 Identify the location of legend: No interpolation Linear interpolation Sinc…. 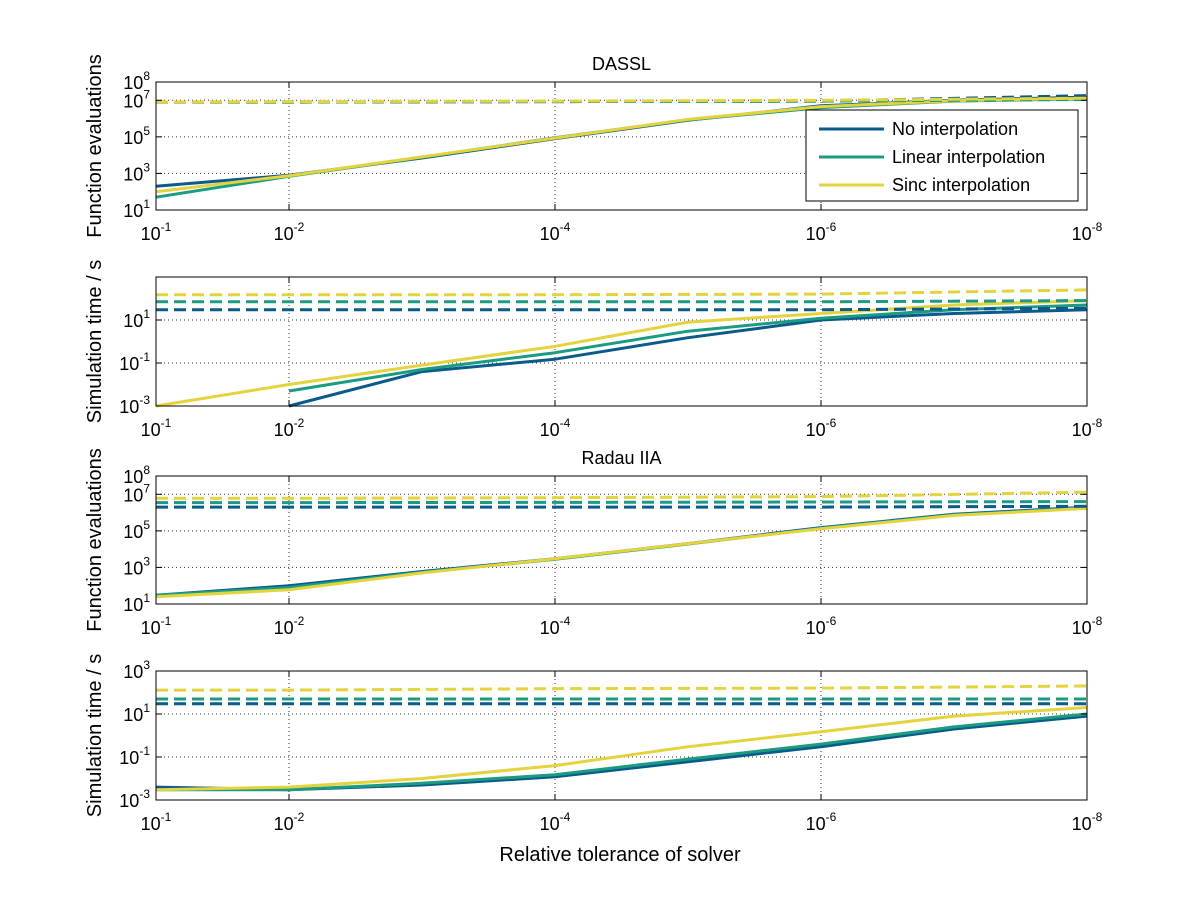
(942, 155).